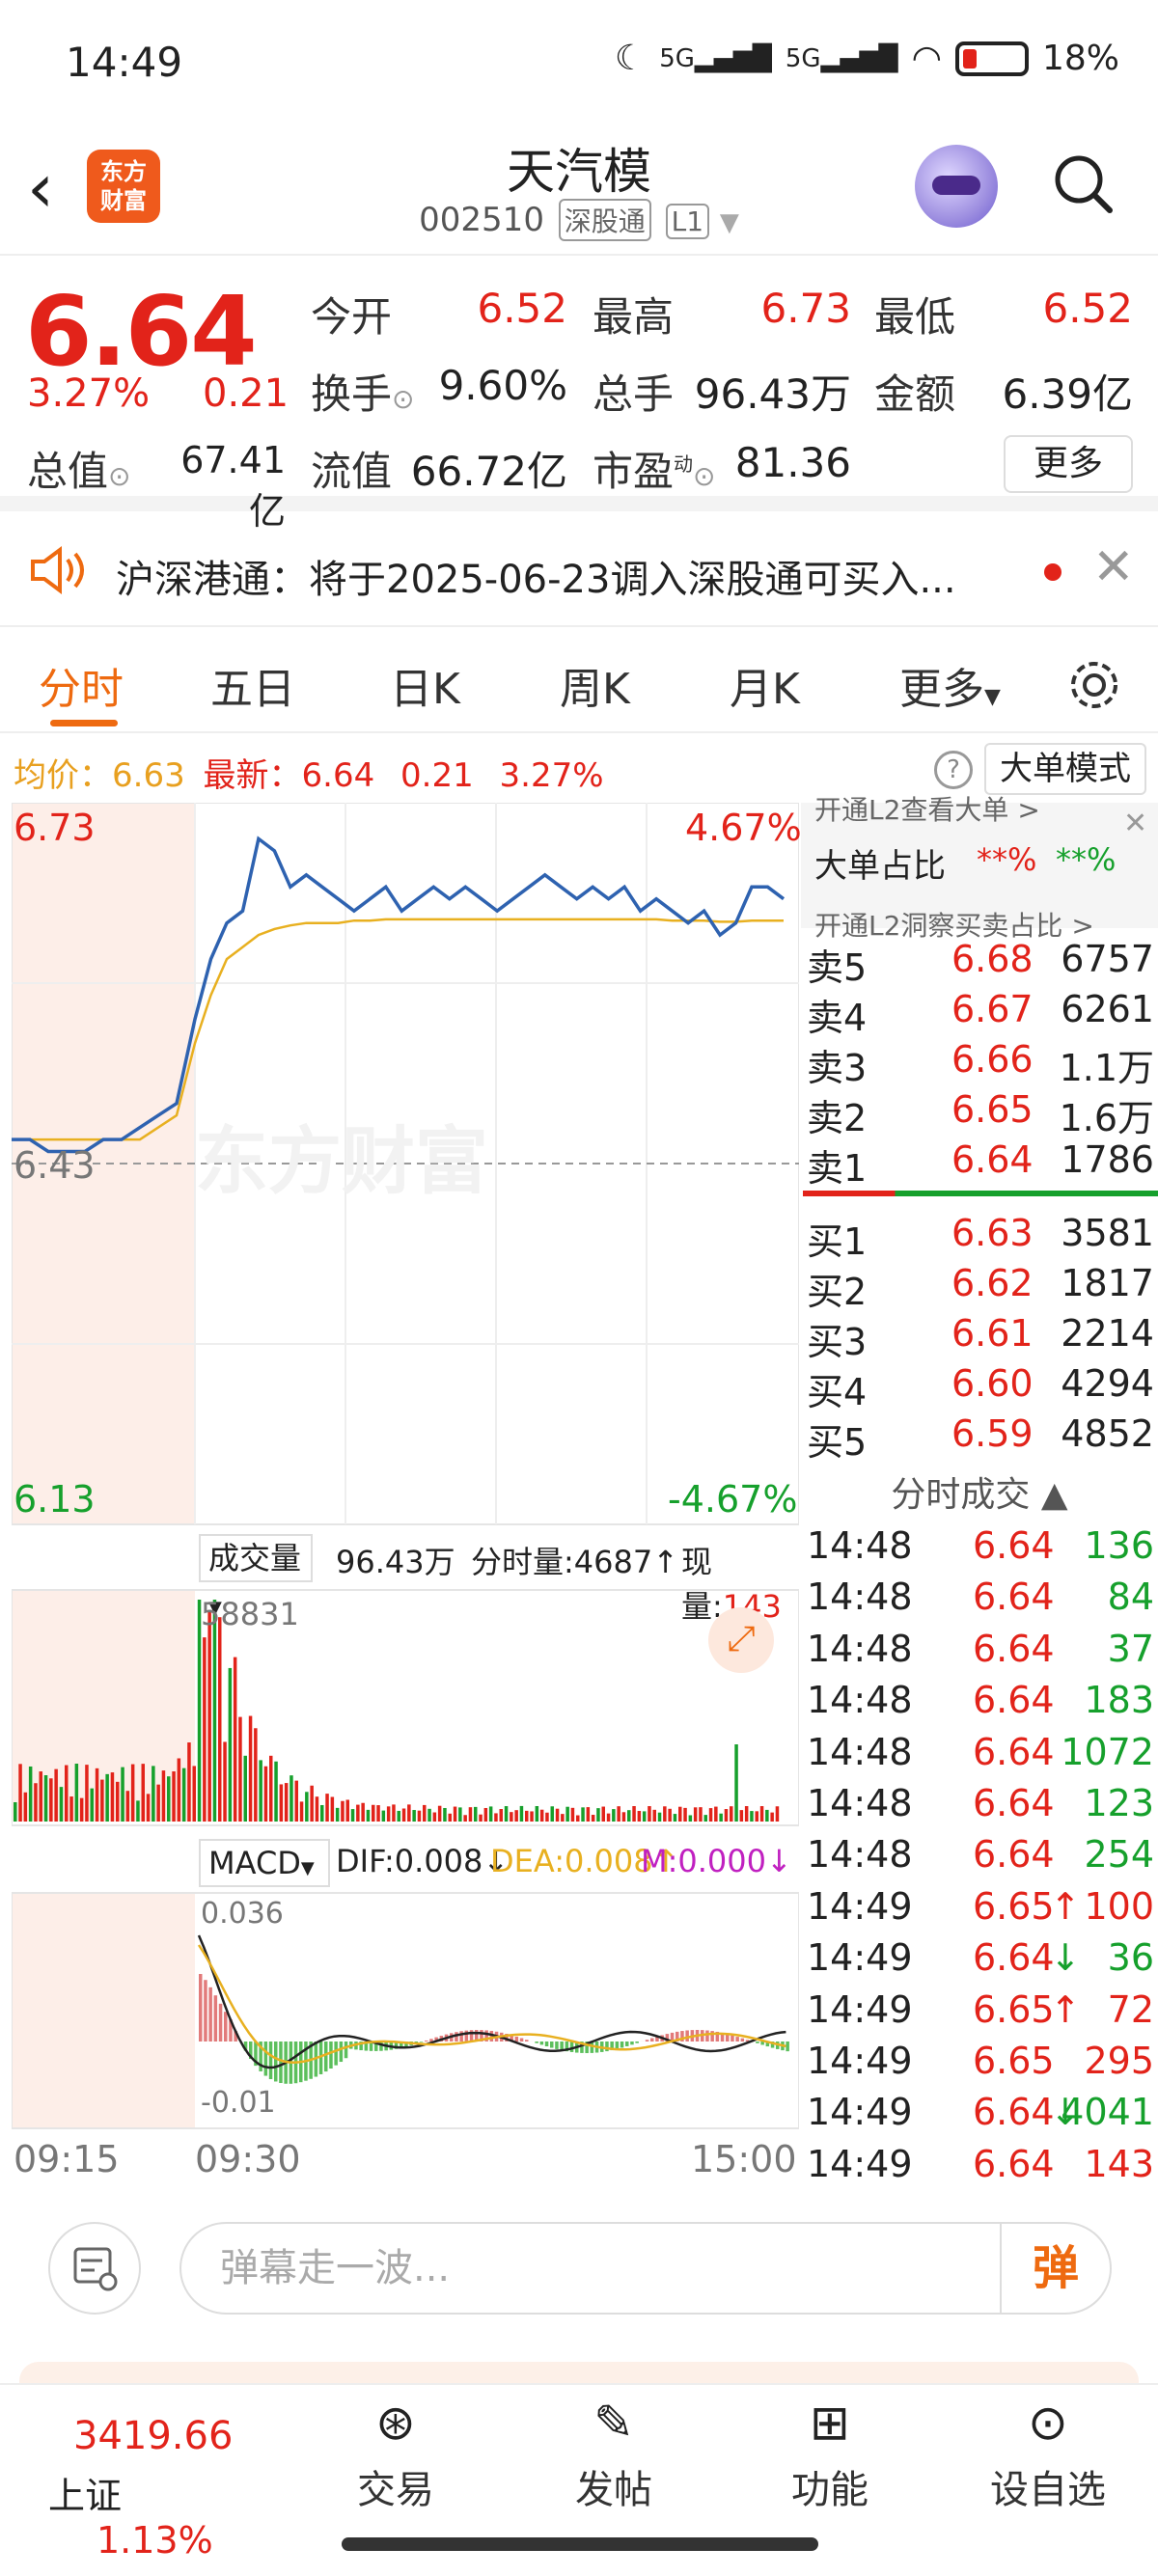 The image size is (1158, 2576). Describe the element at coordinates (425, 690) in the screenshot. I see `tab-day-k: 日K` at that location.